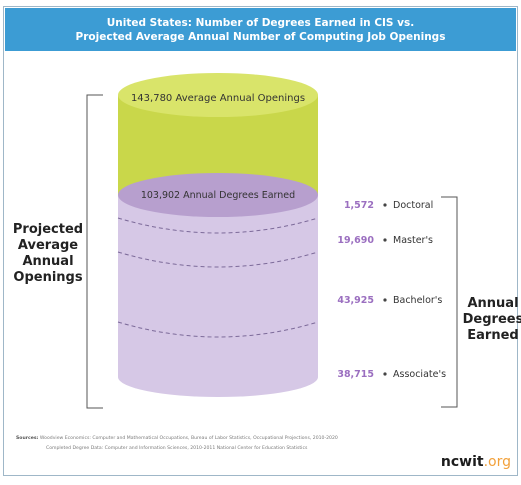 This screenshot has width=521, height=485. What do you see at coordinates (27, 438) in the screenshot?
I see `sources-label: Sources:` at bounding box center [27, 438].